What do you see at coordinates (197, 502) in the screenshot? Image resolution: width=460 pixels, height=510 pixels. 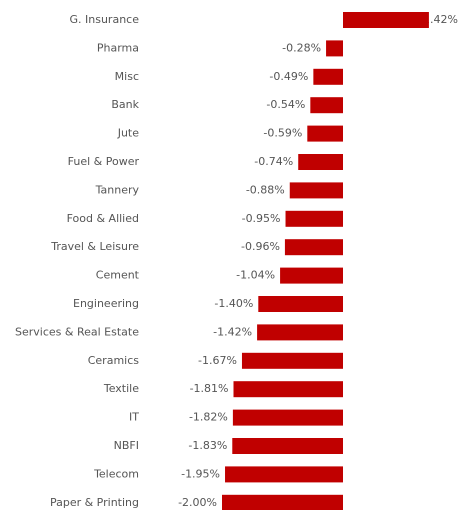 I see `value-label: -2.00%` at bounding box center [197, 502].